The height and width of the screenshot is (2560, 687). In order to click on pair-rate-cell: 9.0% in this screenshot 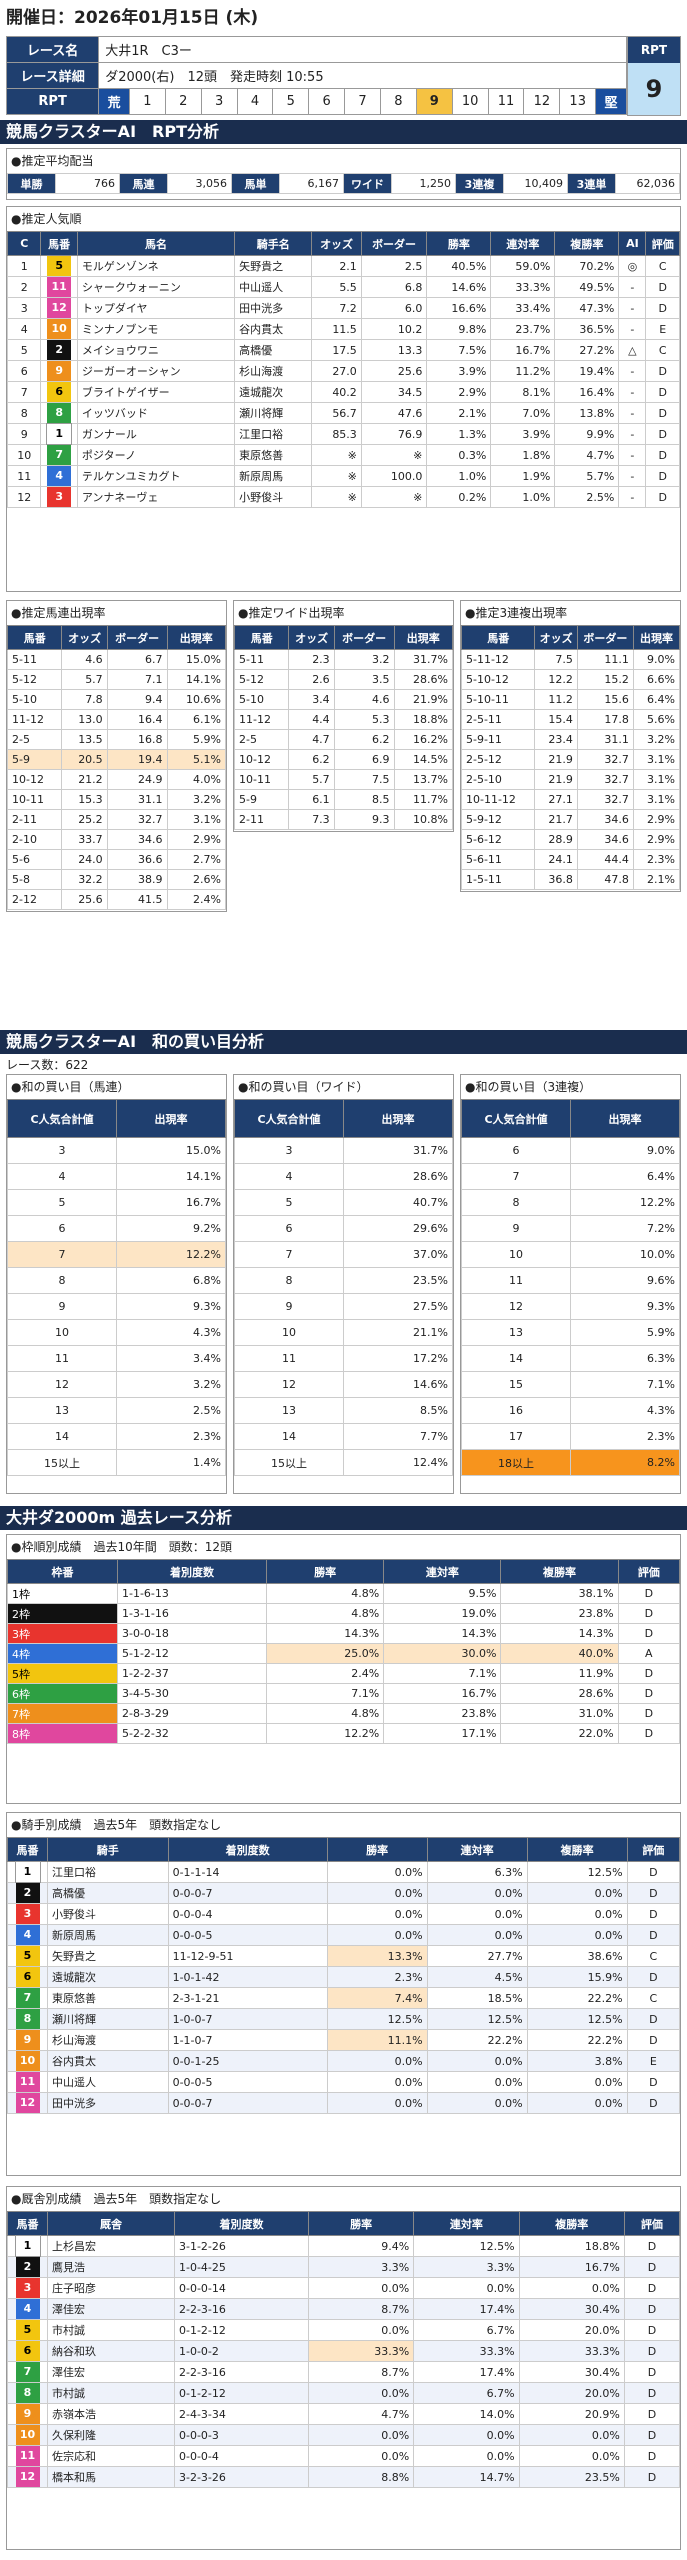, I will do `click(656, 659)`.